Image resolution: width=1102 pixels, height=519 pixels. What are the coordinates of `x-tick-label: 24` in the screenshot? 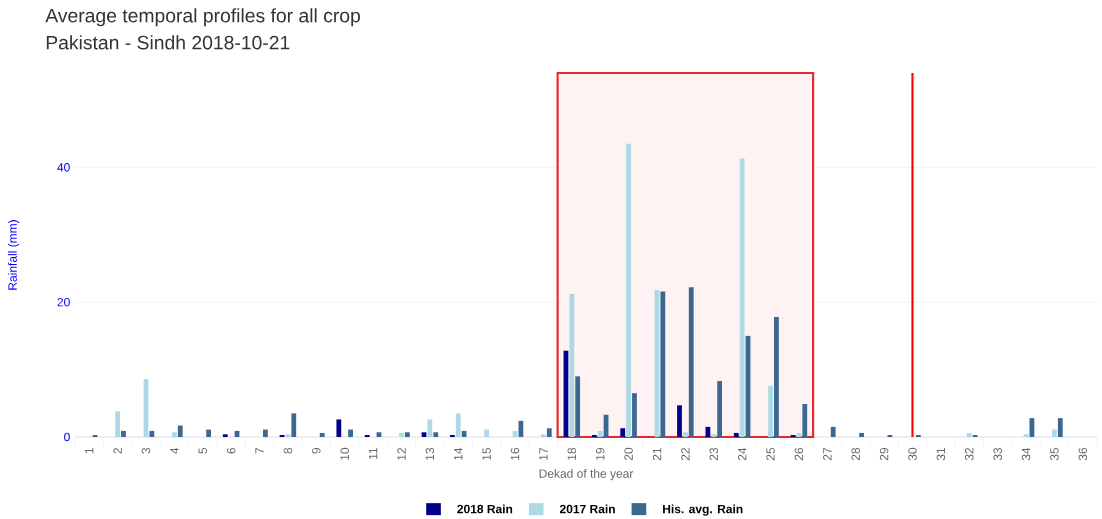 It's located at (742, 454).